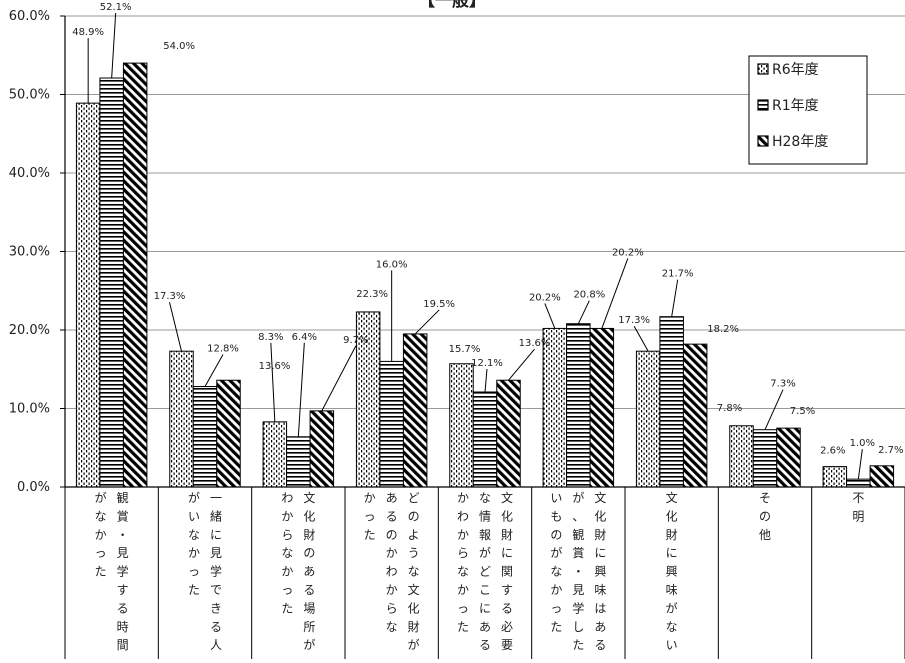  Describe the element at coordinates (788, 457) in the screenshot. I see `bar-H28年度-8` at that location.